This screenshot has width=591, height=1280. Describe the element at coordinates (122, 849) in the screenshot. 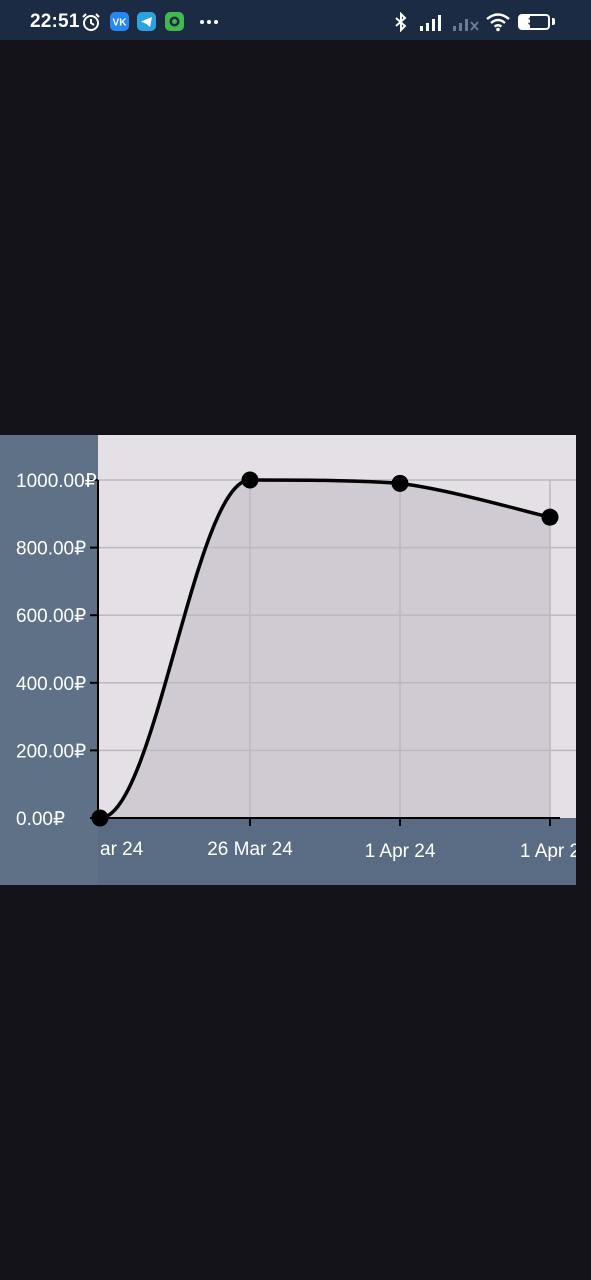

I see `x-tick-label: ar 24` at that location.